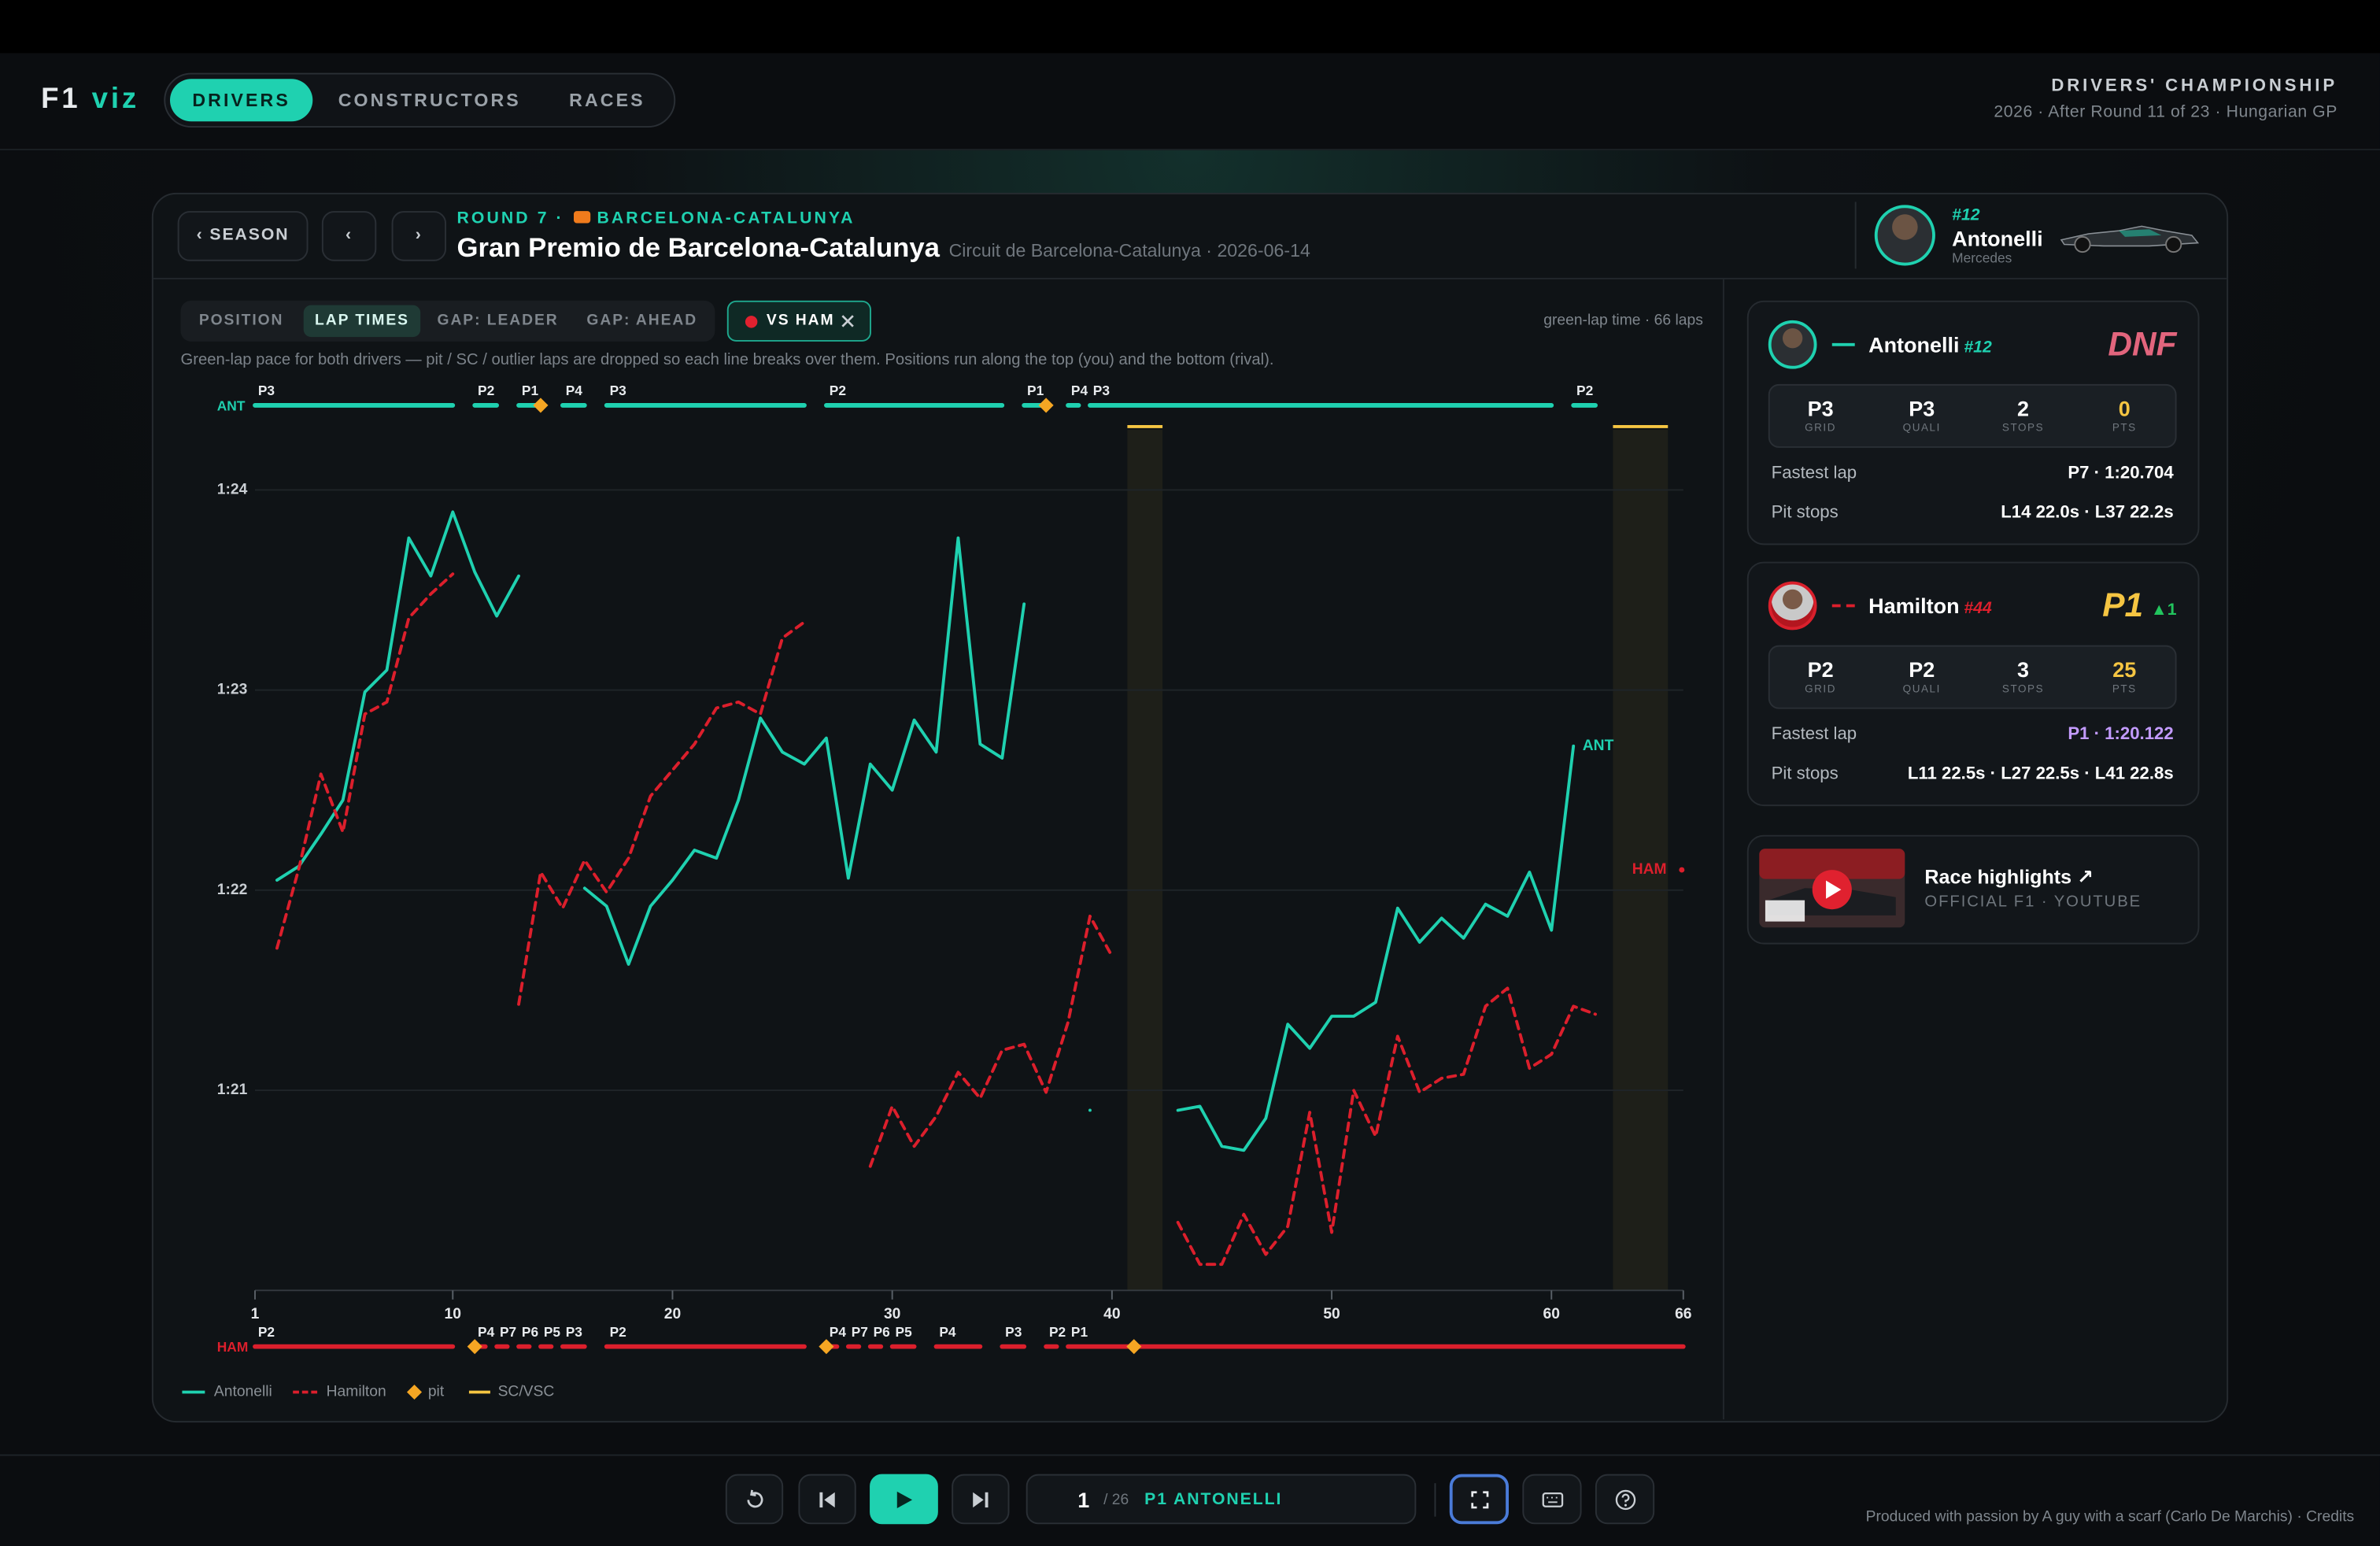  What do you see at coordinates (1683, 1314) in the screenshot?
I see `x-tick-label: 66` at bounding box center [1683, 1314].